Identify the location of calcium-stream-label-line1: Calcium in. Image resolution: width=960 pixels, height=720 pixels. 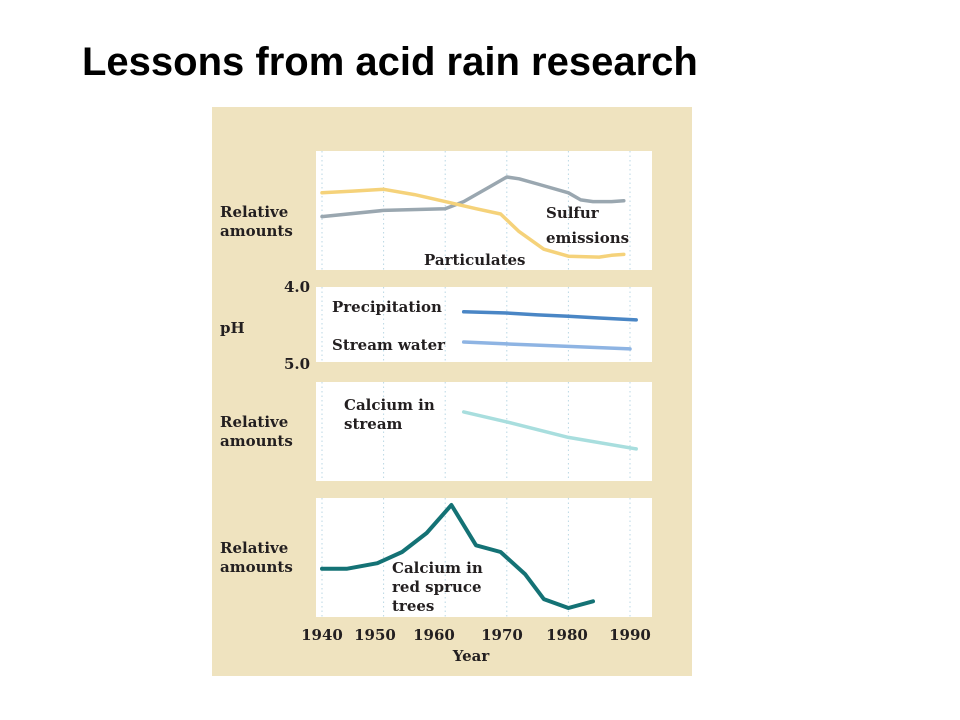
(389, 405).